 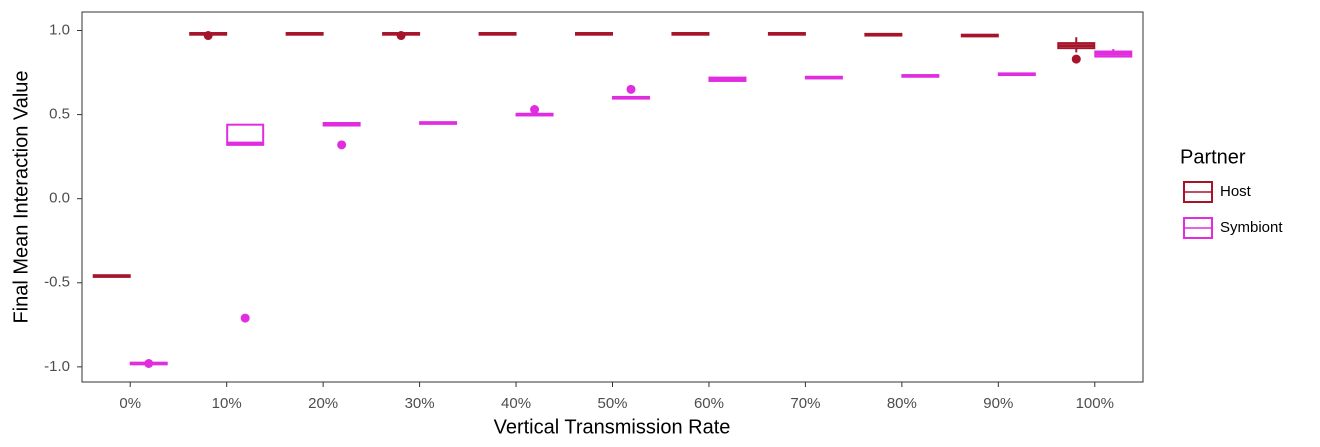 I want to click on x-tick-label: 20%, so click(x=323, y=403).